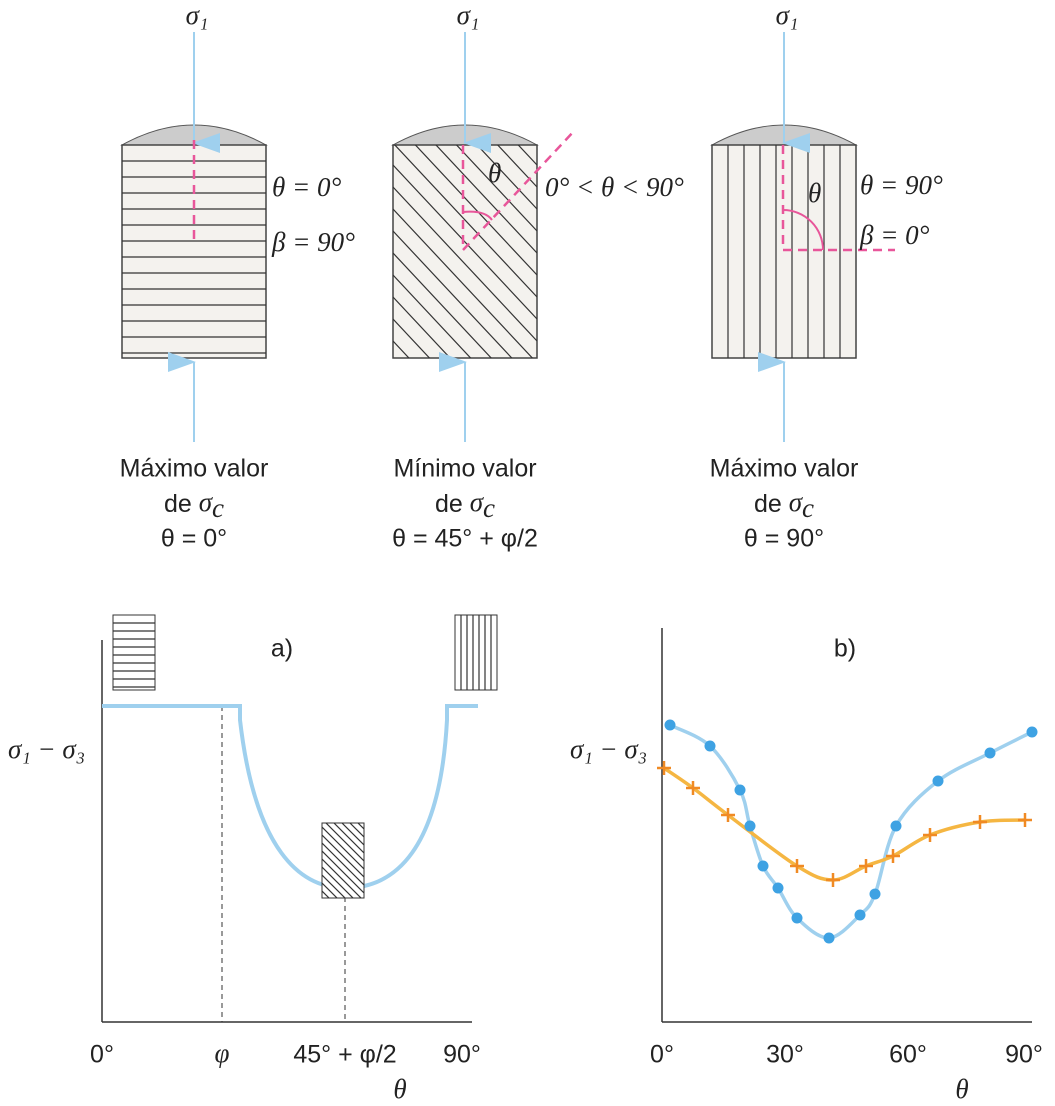 This screenshot has width=1055, height=1106. Describe the element at coordinates (961, 1089) in the screenshot. I see `x-title: θ` at that location.